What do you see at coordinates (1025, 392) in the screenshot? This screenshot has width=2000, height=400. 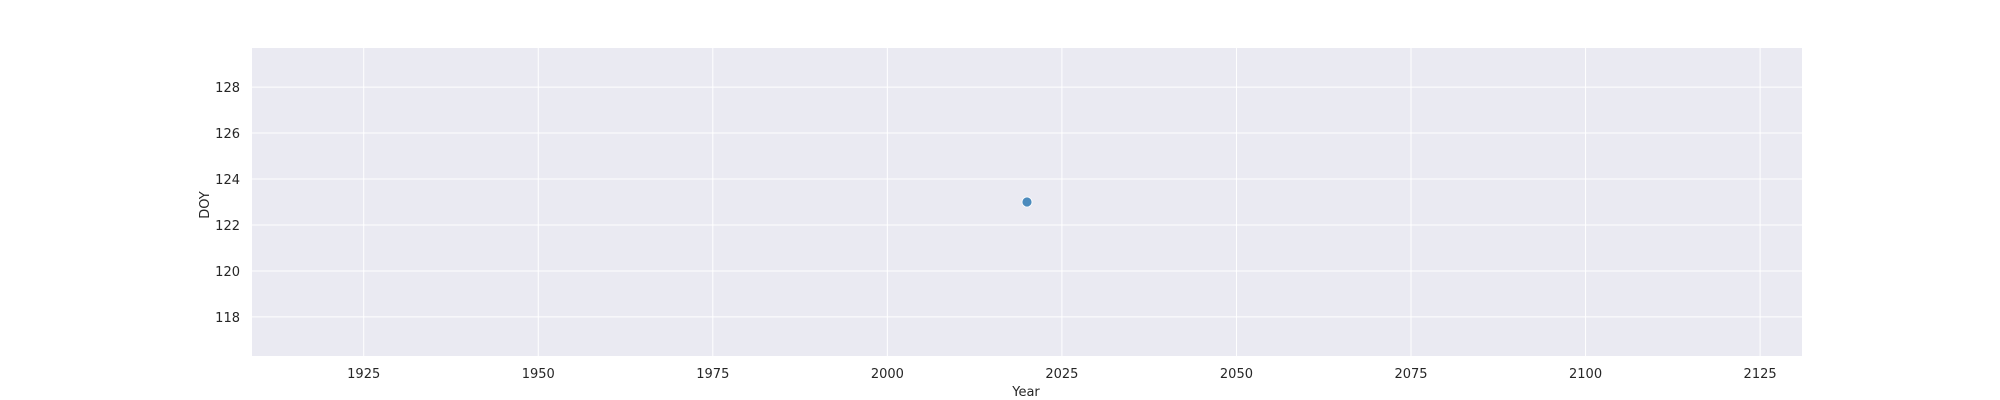 I see `x-axis-label: Year` at bounding box center [1025, 392].